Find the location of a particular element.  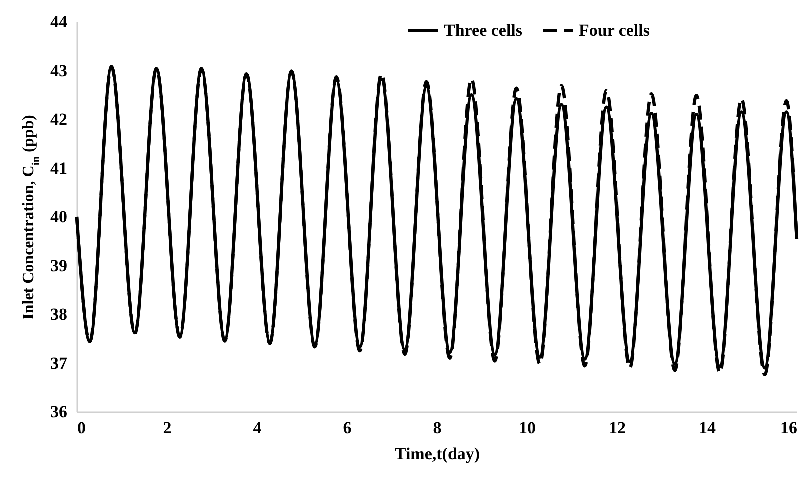

x-tick-label: 4 is located at coordinates (257, 428).